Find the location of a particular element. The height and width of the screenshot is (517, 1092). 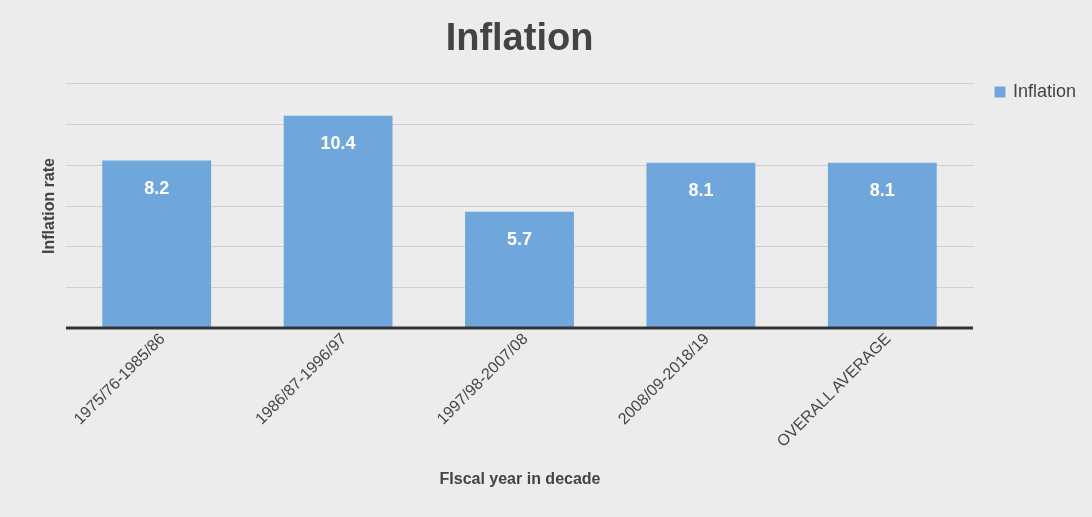

y-axis-title: Inflation rate is located at coordinates (48, 206).